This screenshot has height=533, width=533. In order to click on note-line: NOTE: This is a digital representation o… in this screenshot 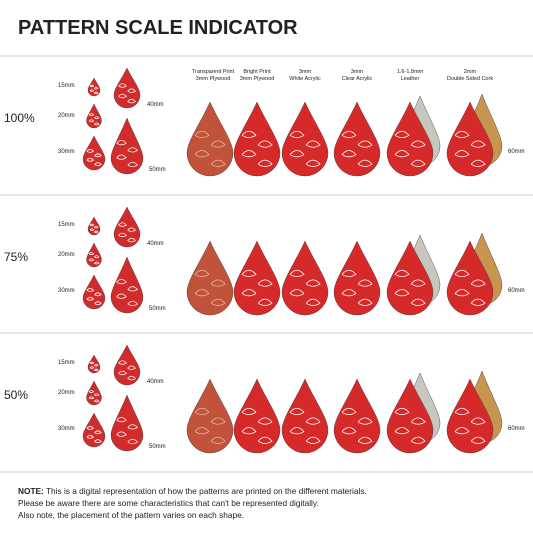, I will do `click(192, 491)`.